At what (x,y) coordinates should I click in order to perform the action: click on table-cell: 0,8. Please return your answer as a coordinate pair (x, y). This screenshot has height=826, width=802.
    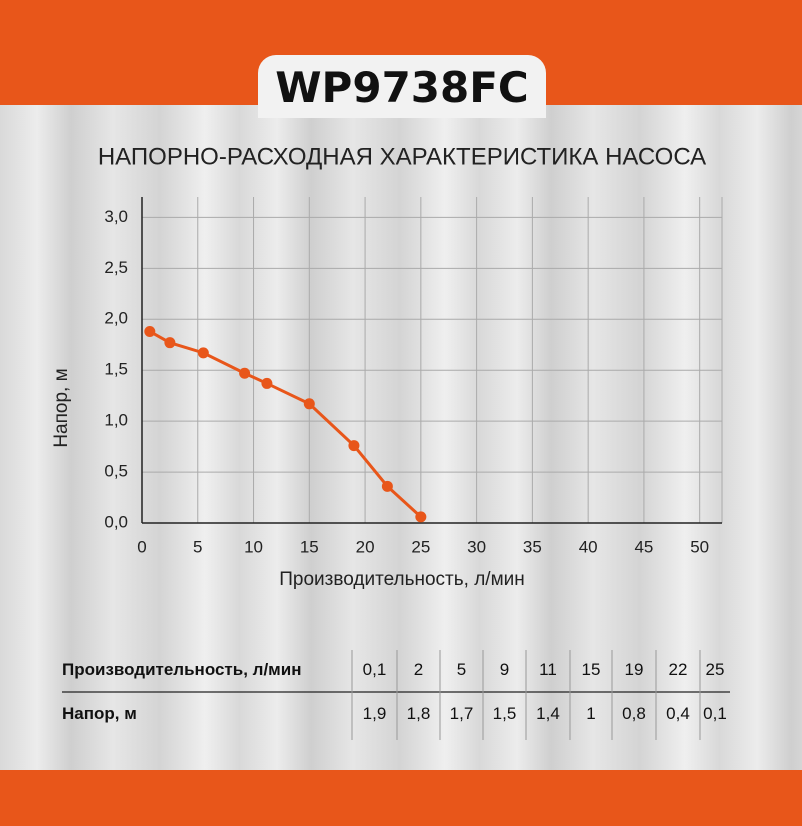
    Looking at the image, I should click on (634, 713).